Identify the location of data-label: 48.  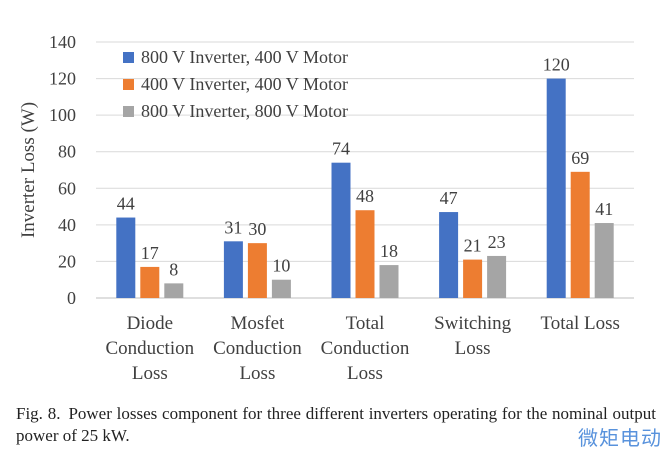
(365, 196).